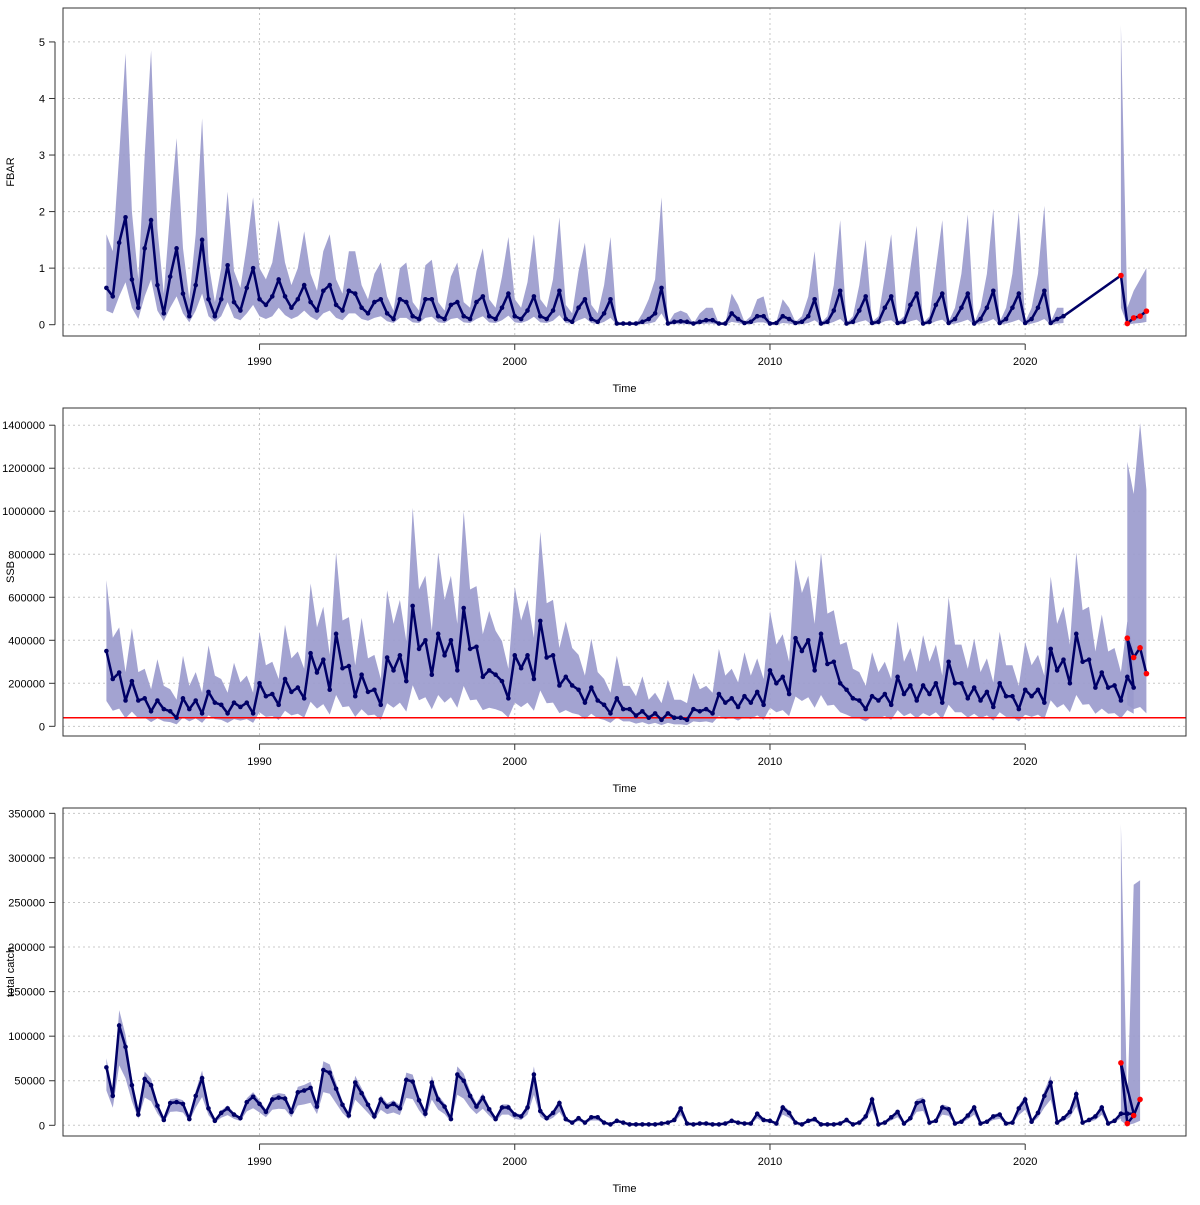 This screenshot has width=1200, height=1205. I want to click on y-tick-label: 150000, so click(26, 993).